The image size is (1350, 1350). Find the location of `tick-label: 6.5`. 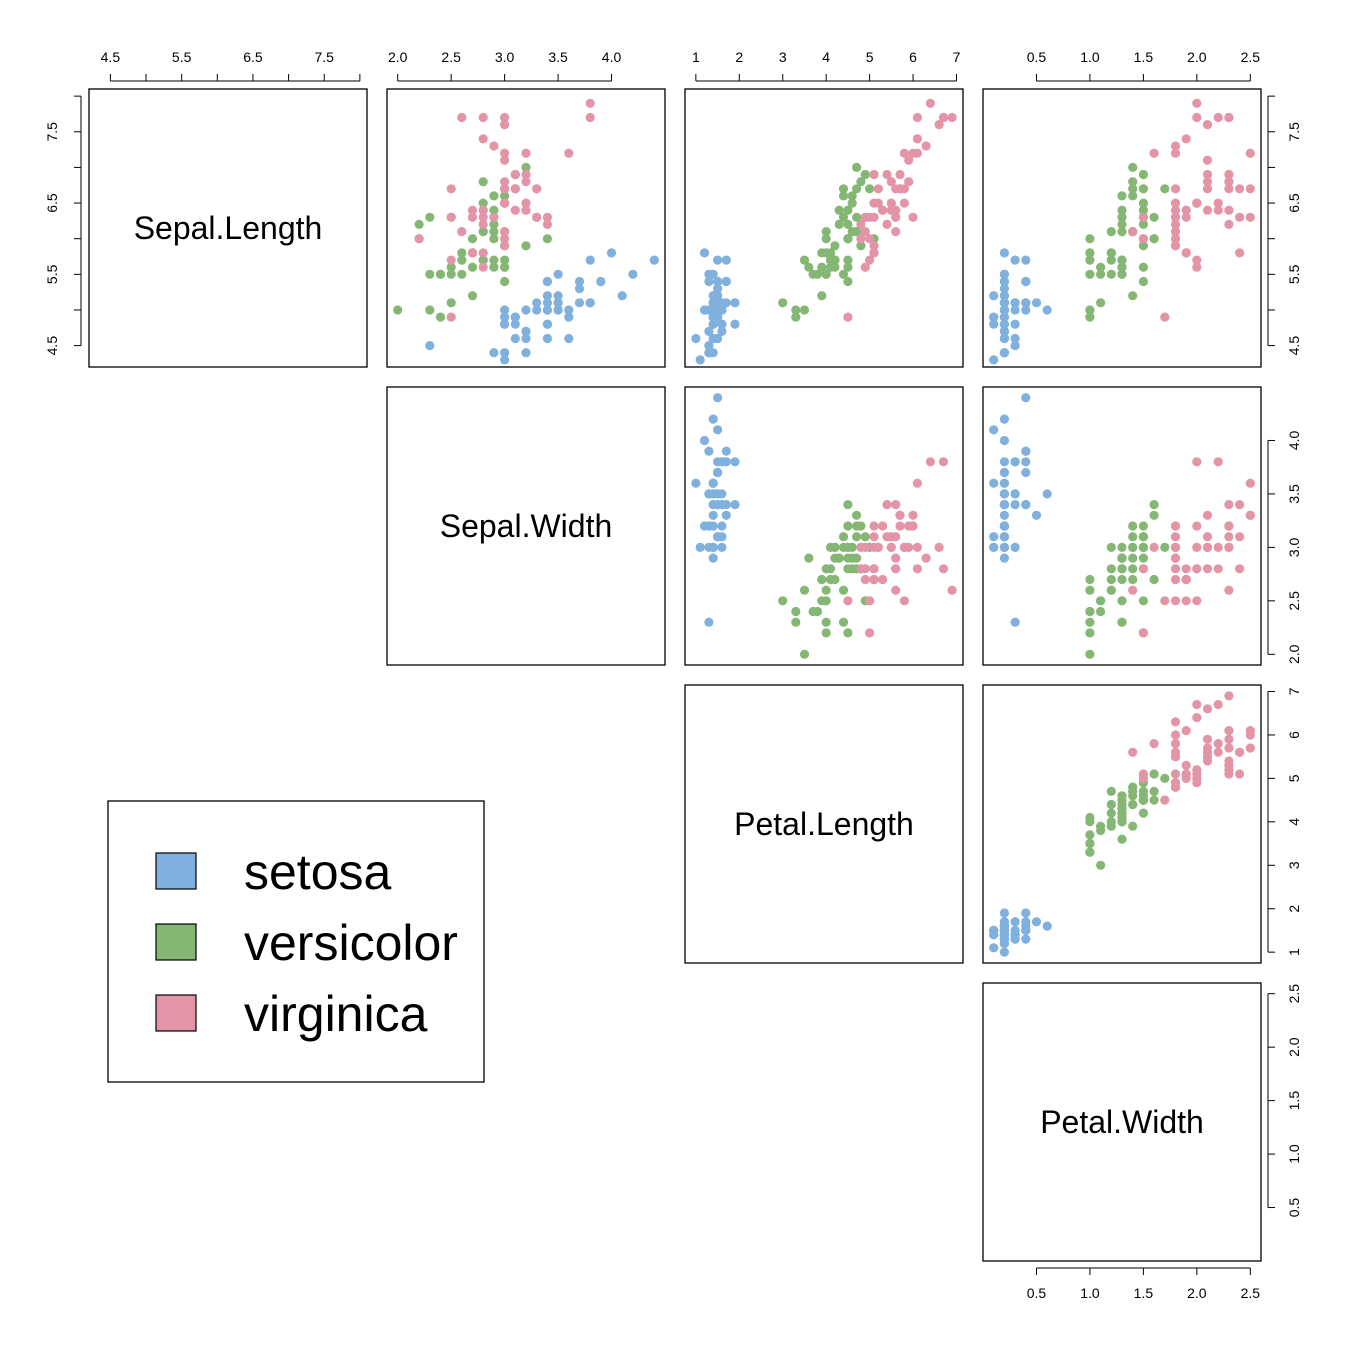

tick-label: 6.5 is located at coordinates (253, 57).